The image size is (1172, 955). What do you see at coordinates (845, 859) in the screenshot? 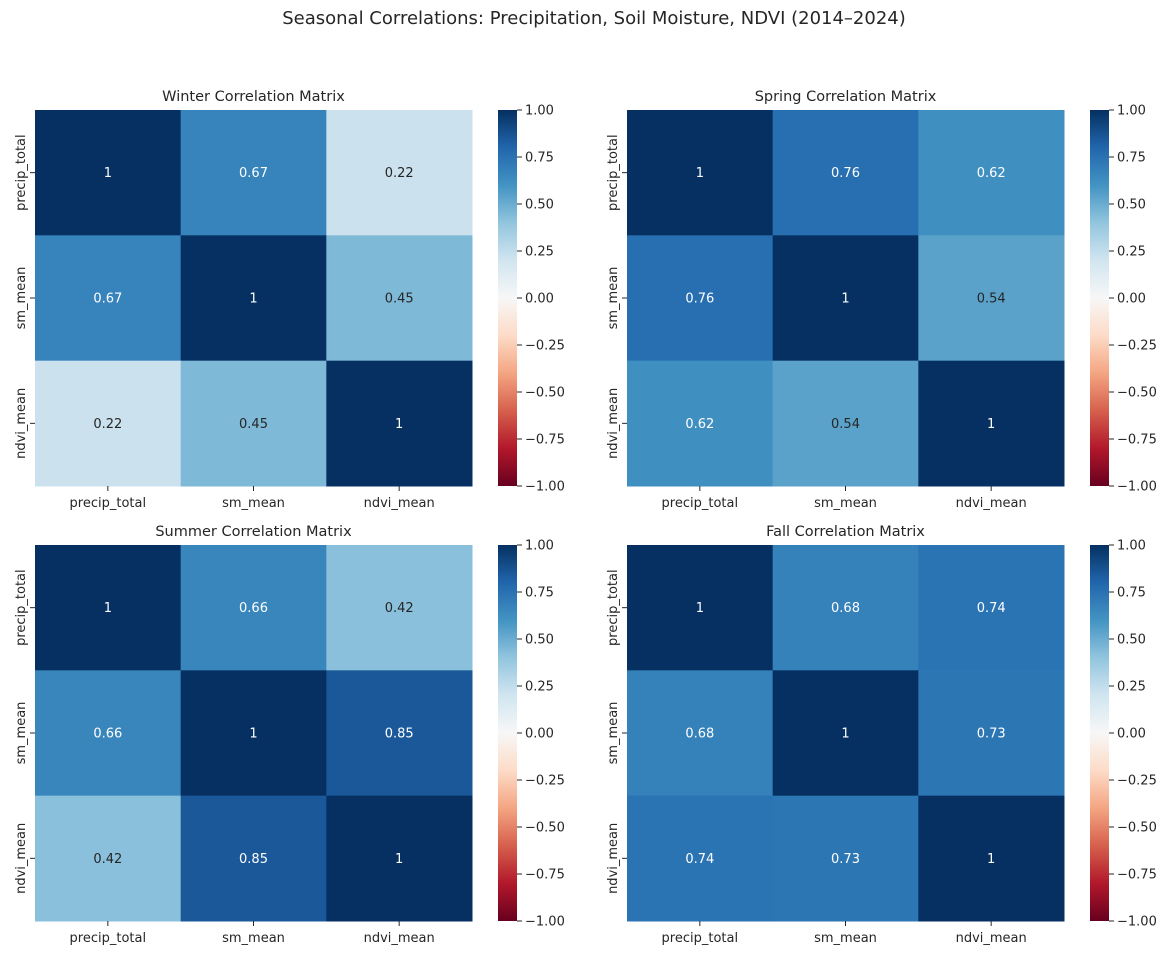
I see `cell-annotation: 0.73` at bounding box center [845, 859].